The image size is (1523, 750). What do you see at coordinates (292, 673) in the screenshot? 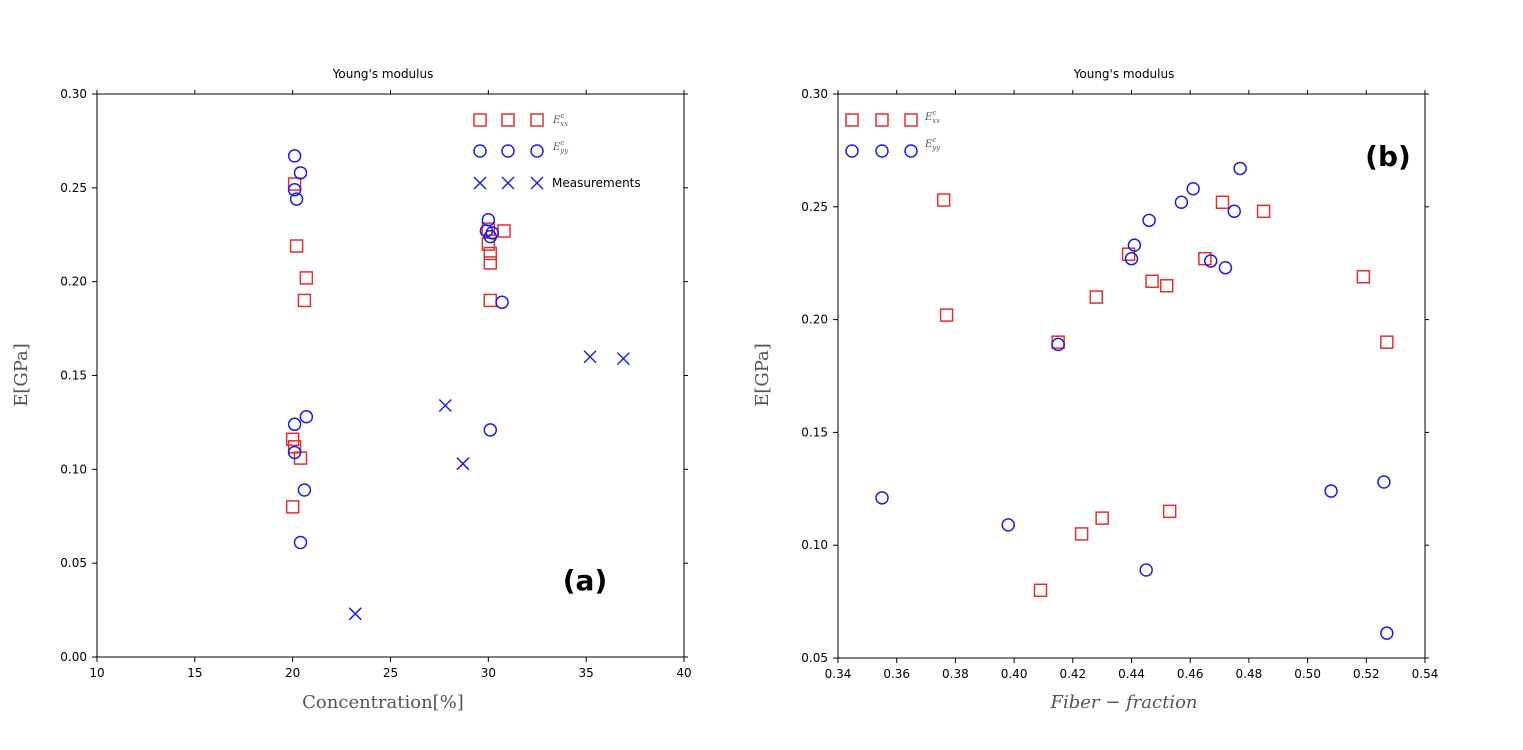
I see `chart-a-x-tick-label: 20` at bounding box center [292, 673].